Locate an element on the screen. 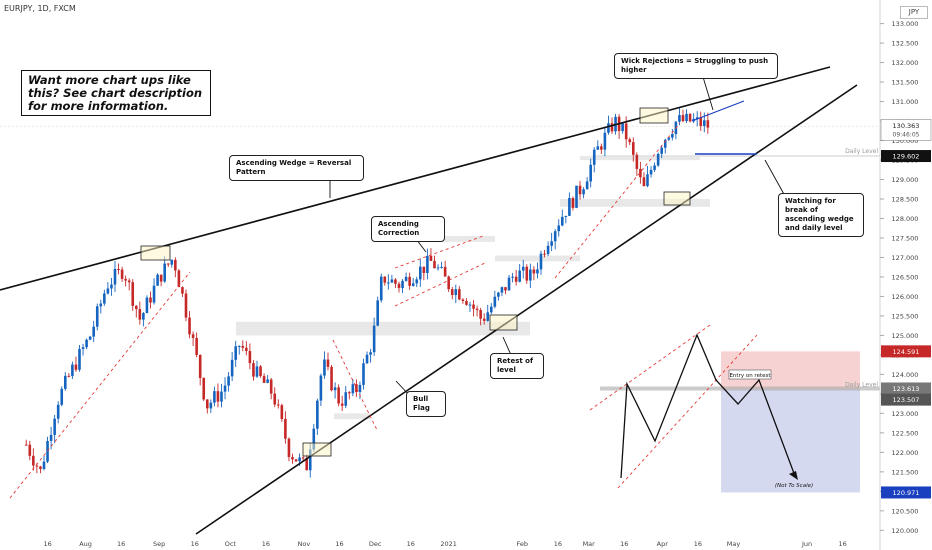 Image resolution: width=932 pixels, height=550 pixels. current-price-box is located at coordinates (906, 130).